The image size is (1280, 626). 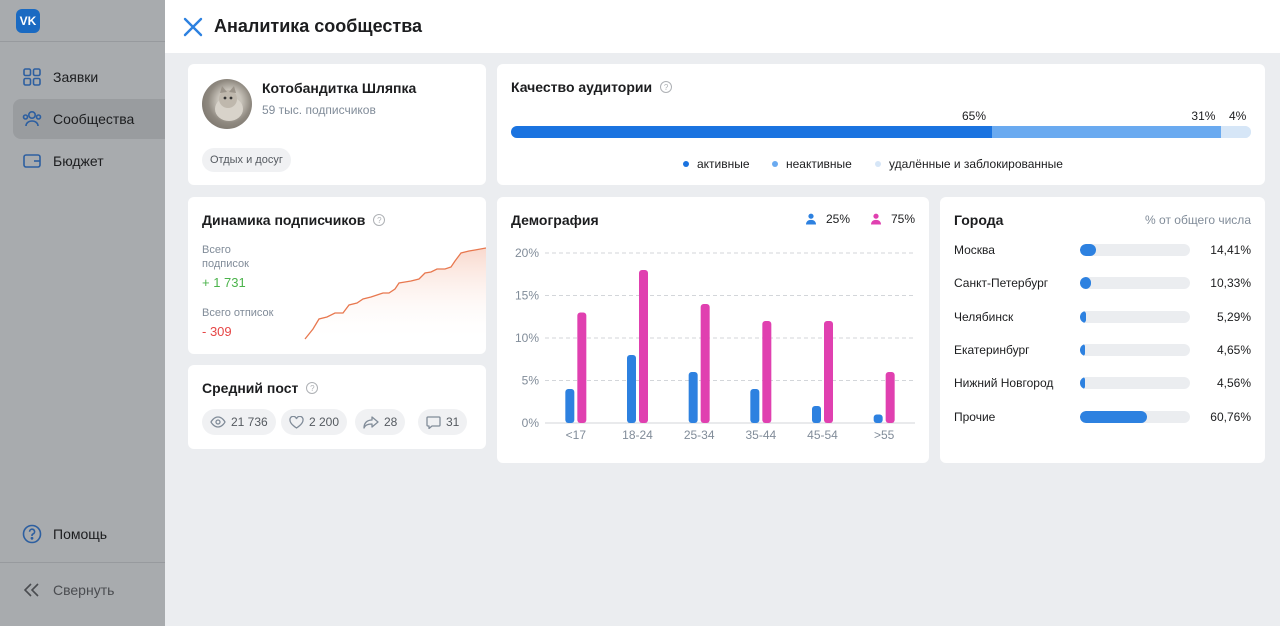 What do you see at coordinates (637, 435) in the screenshot?
I see `x-tick-label: 18-24` at bounding box center [637, 435].